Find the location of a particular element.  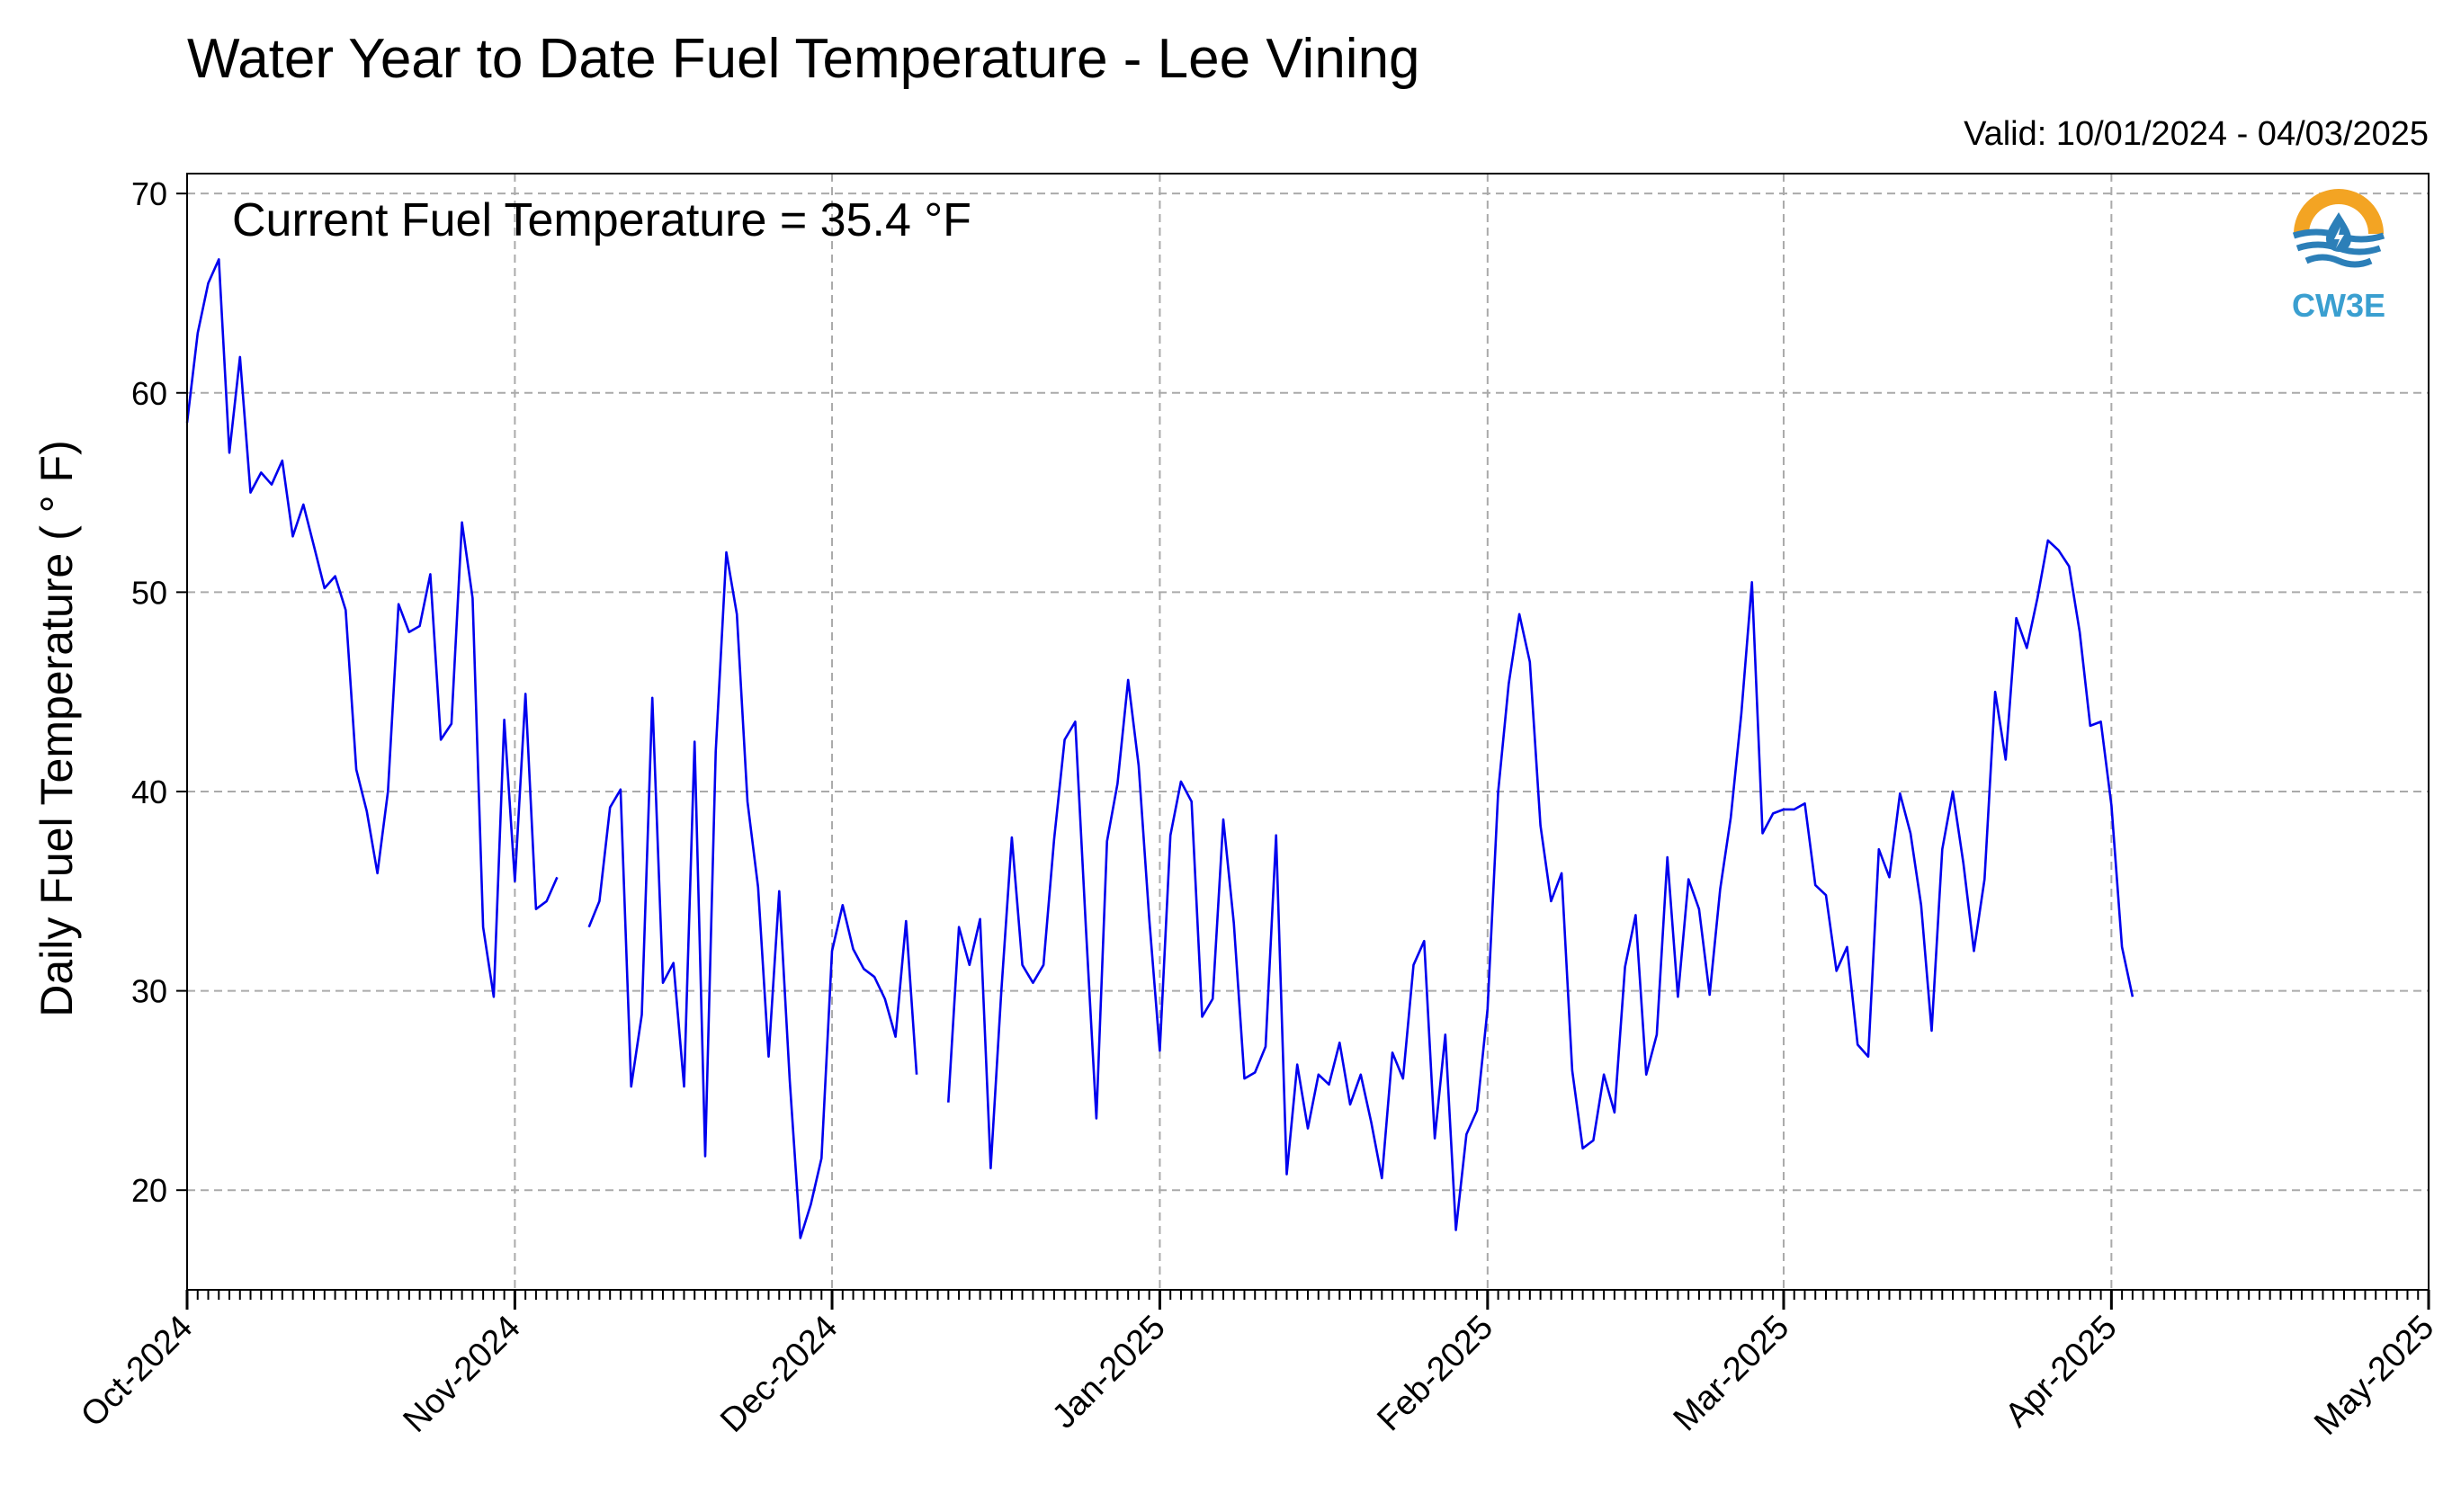

y-tick-label: 30 is located at coordinates (149, 992).